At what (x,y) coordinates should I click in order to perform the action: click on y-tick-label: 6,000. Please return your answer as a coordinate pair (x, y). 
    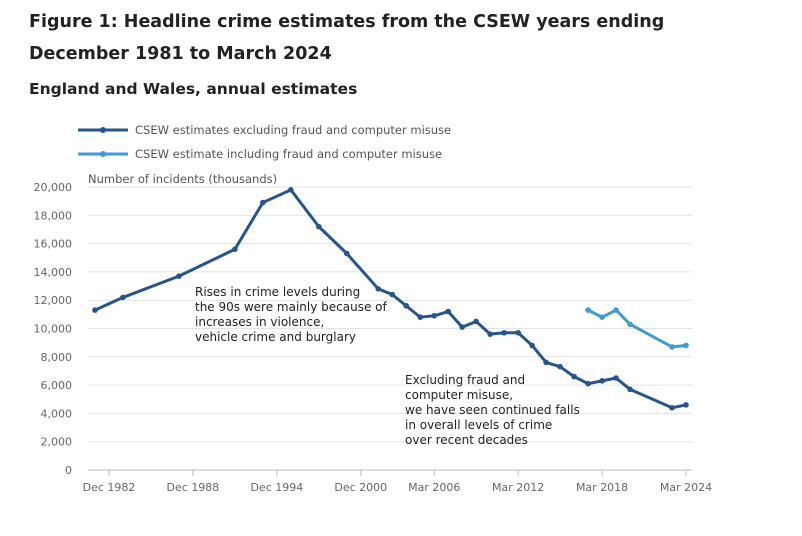
    Looking at the image, I should click on (57, 385).